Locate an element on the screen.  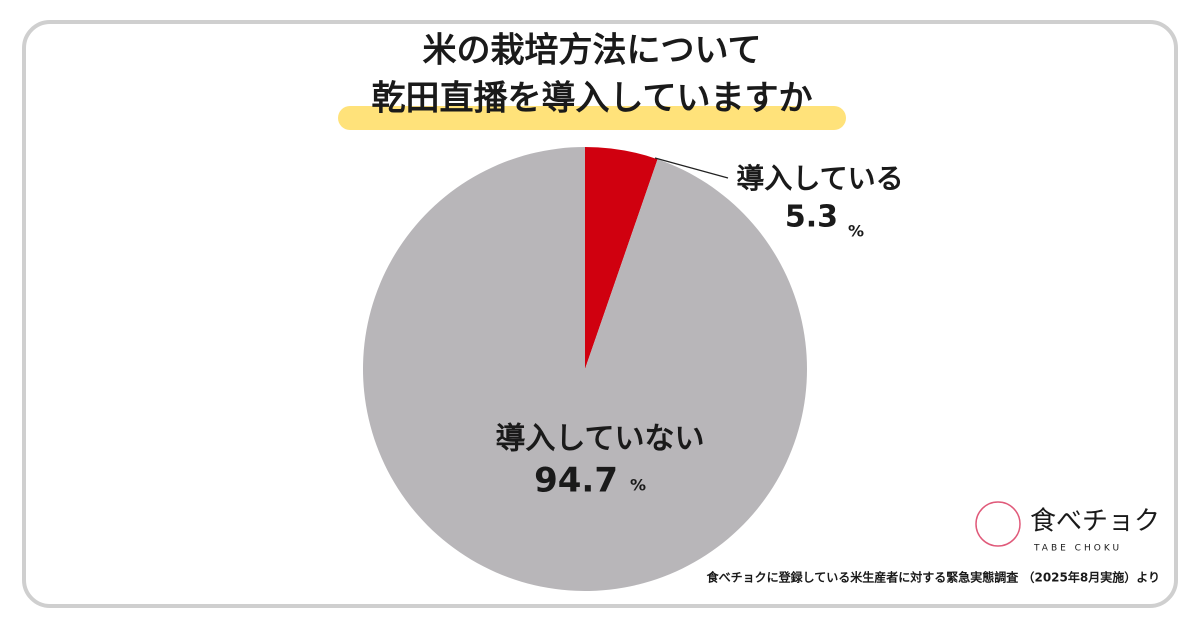
source-note: 食べチョクに登録している米生産者に対する緊急実態調査 （2025年8月実施）より is located at coordinates (933, 577).